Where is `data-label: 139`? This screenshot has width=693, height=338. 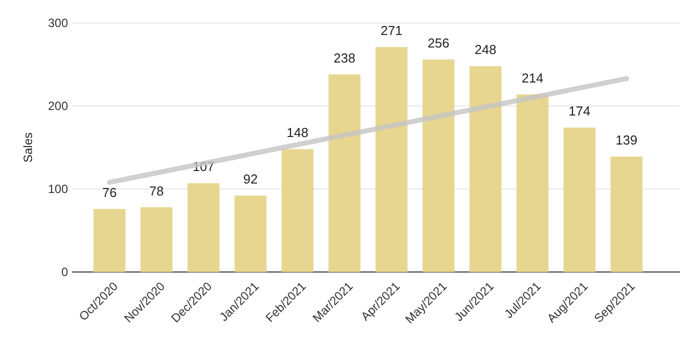
data-label: 139 is located at coordinates (627, 140).